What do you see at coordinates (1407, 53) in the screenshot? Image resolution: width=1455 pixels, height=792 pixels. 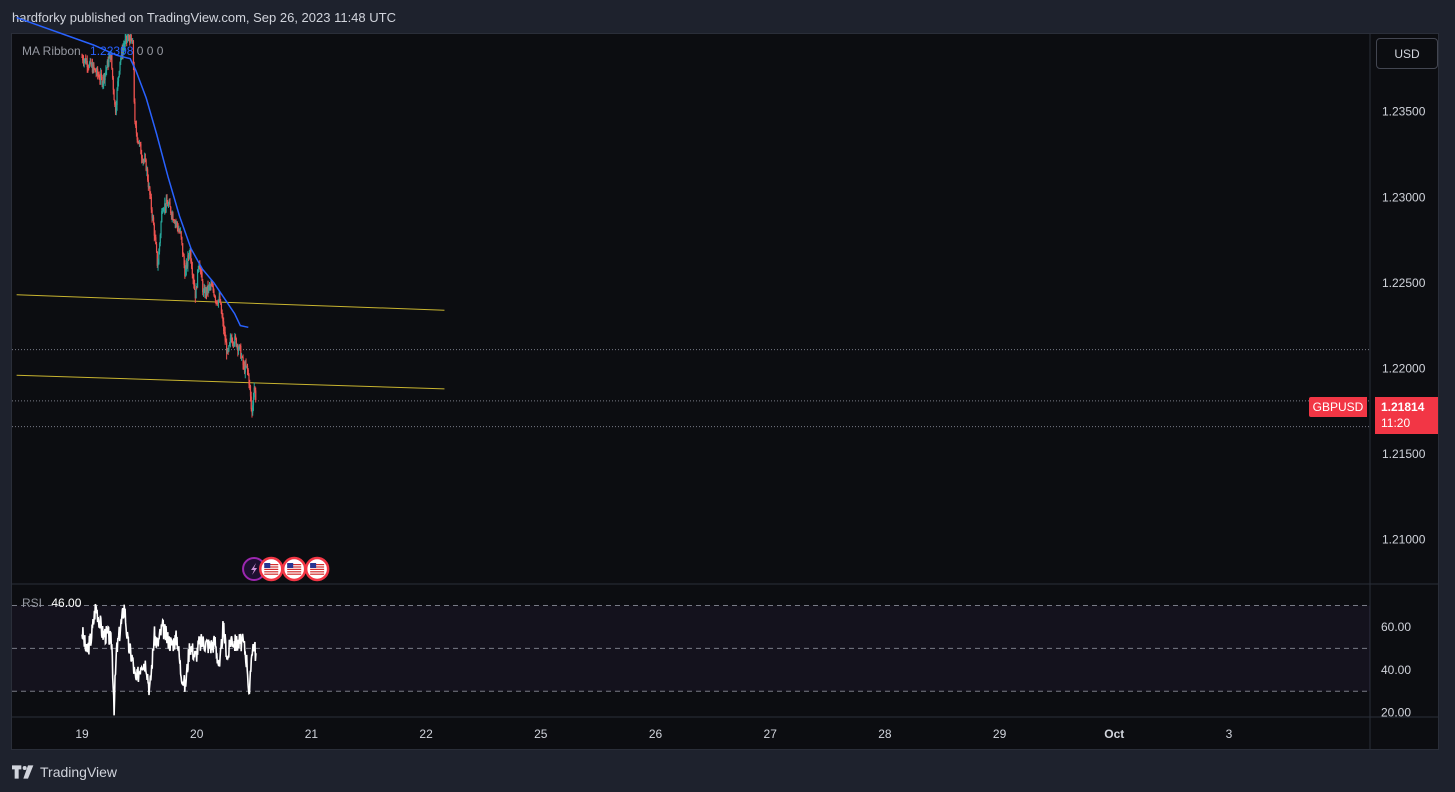 I see `currency-button: USD` at bounding box center [1407, 53].